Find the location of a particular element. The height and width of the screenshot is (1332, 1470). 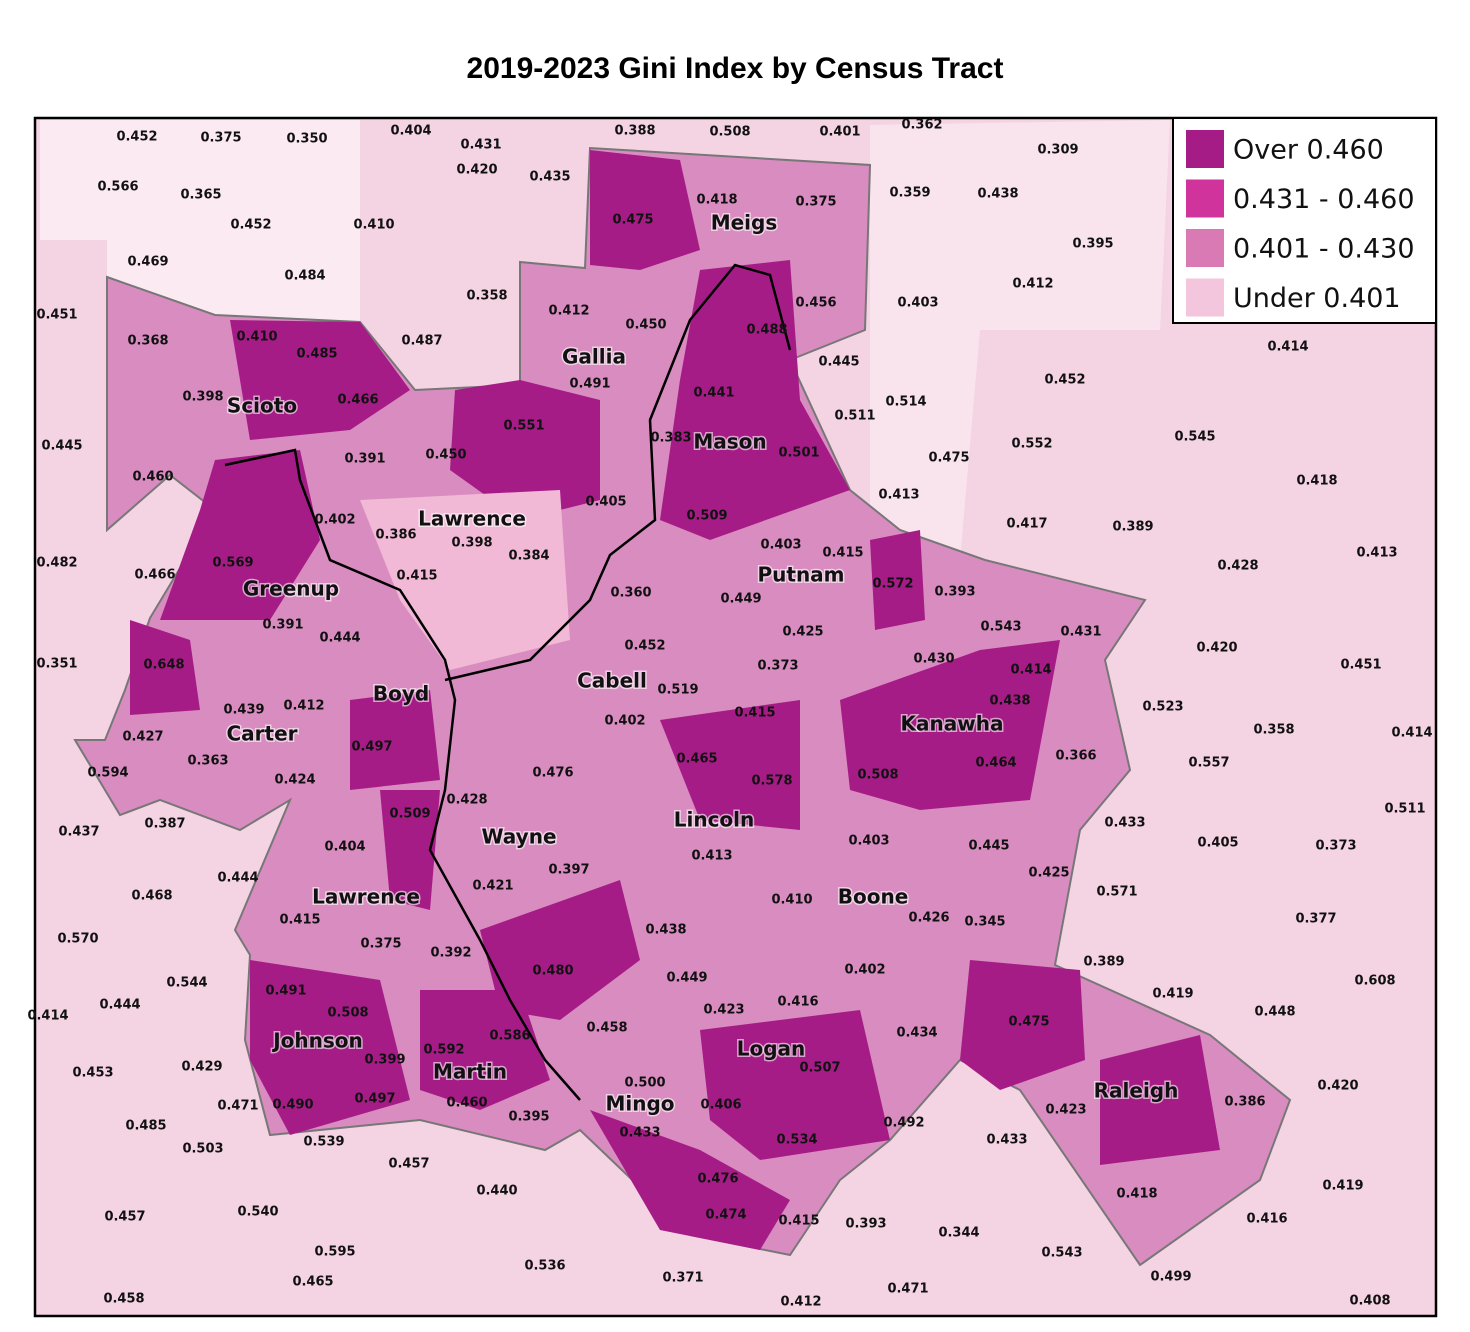

tract-value: 0.373 is located at coordinates (777, 666).